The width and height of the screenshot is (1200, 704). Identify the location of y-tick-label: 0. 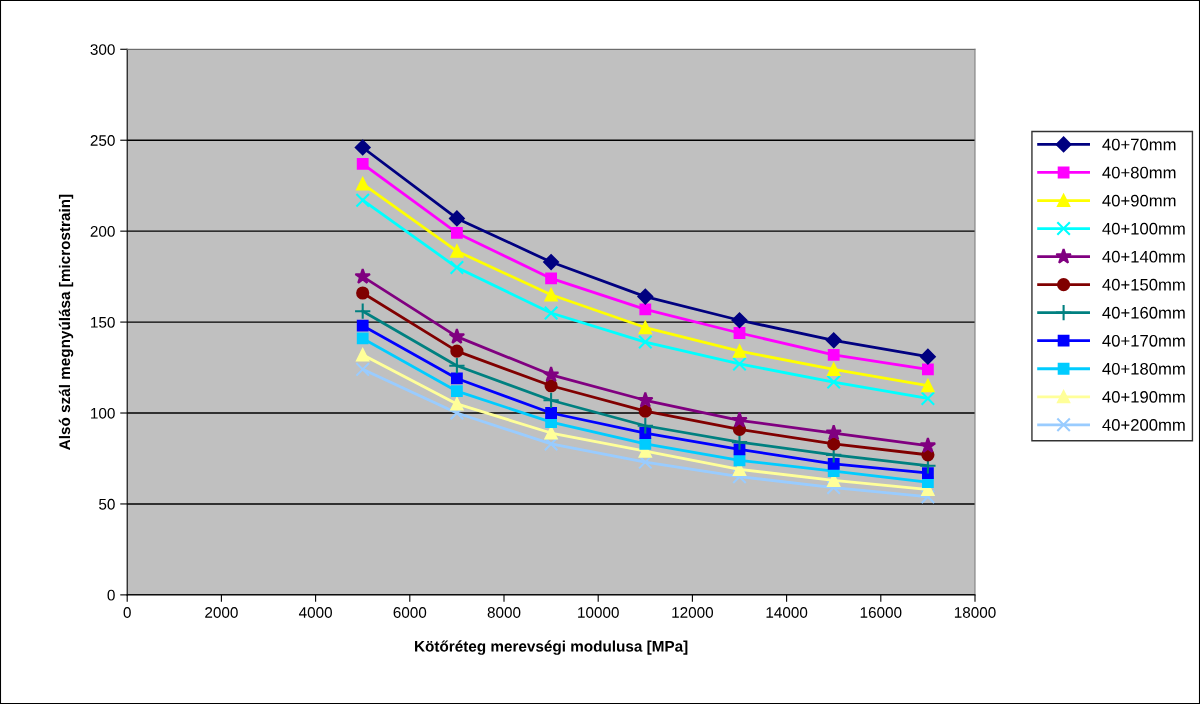
(111, 595).